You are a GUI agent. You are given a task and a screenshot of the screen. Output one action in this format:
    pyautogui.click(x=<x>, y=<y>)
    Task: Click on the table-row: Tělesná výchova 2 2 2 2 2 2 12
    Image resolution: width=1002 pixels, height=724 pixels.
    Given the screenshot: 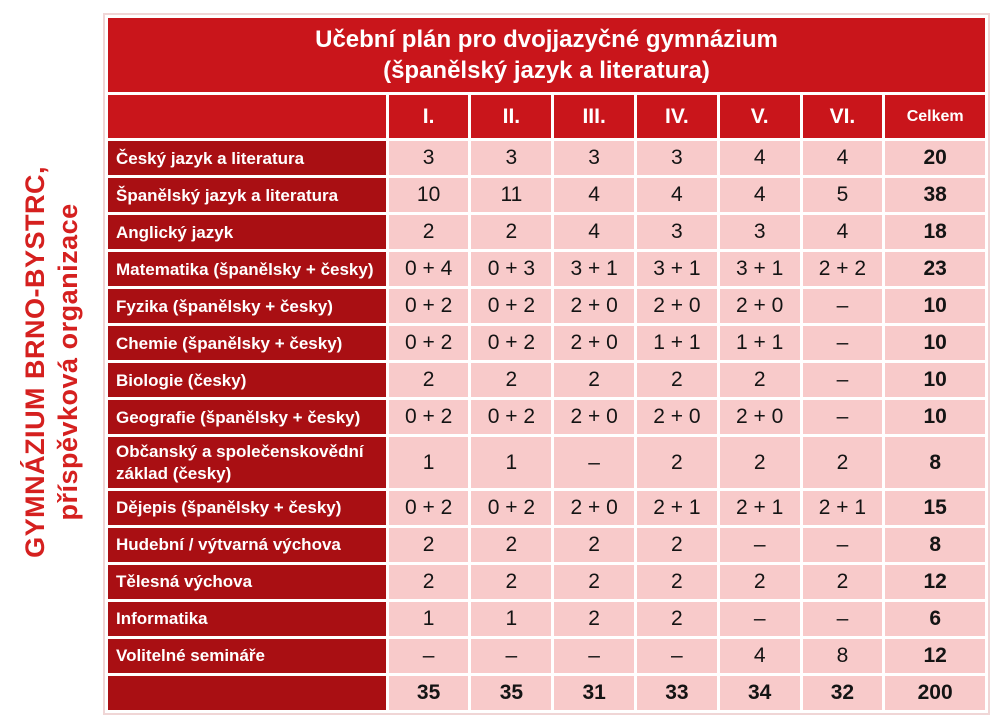 What is the action you would take?
    pyautogui.click(x=546, y=581)
    